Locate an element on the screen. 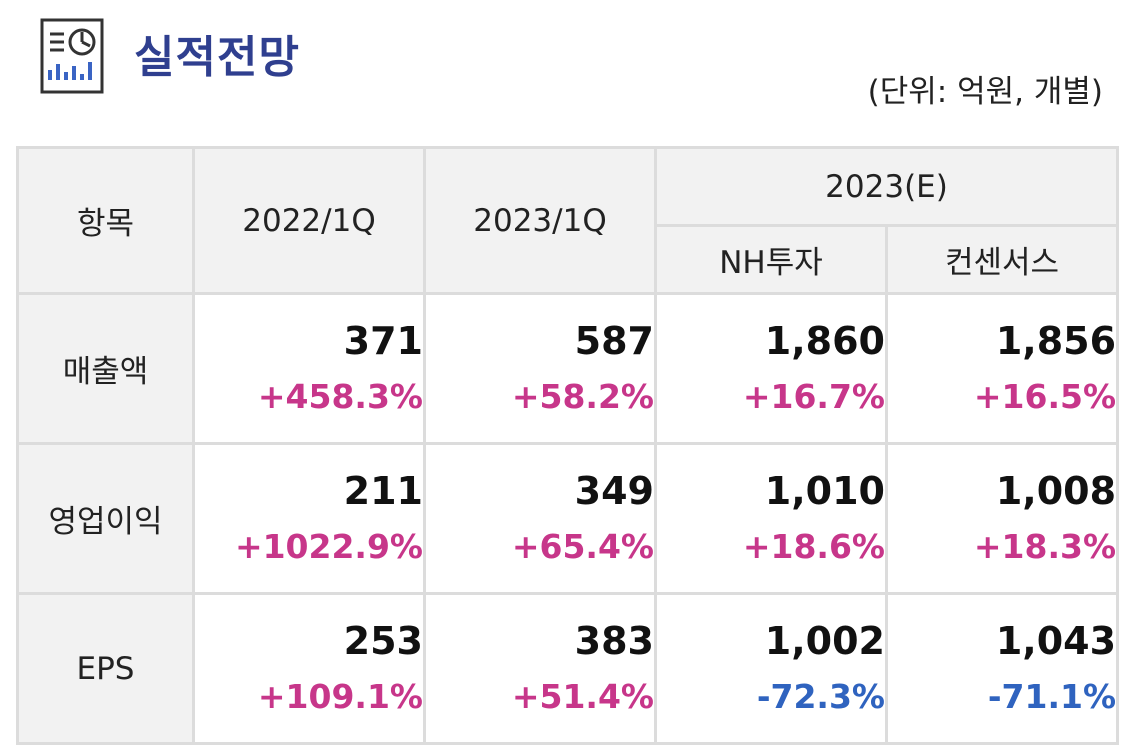 The image size is (1125, 754). header-item: 항목 is located at coordinates (105, 220).